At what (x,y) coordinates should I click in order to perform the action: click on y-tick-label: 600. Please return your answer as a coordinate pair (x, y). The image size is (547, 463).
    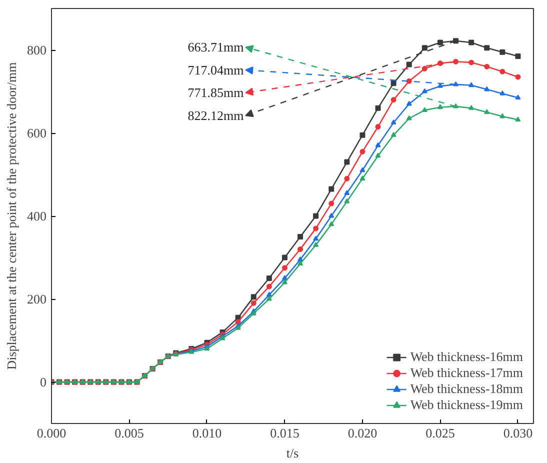
    Looking at the image, I should click on (36, 133).